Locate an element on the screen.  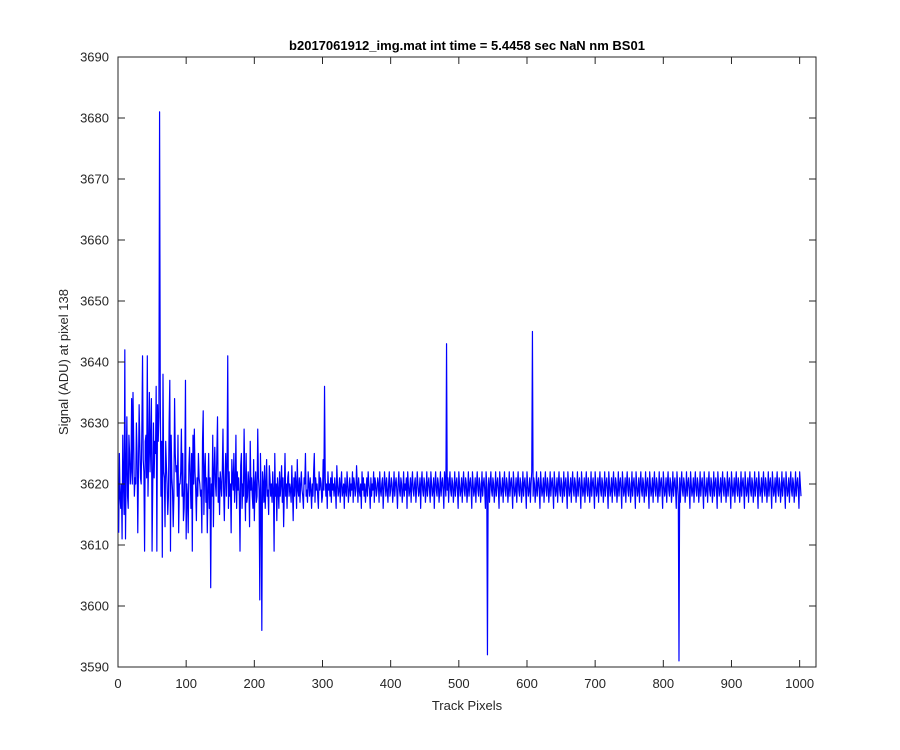
x-tick-label: 500 is located at coordinates (459, 683).